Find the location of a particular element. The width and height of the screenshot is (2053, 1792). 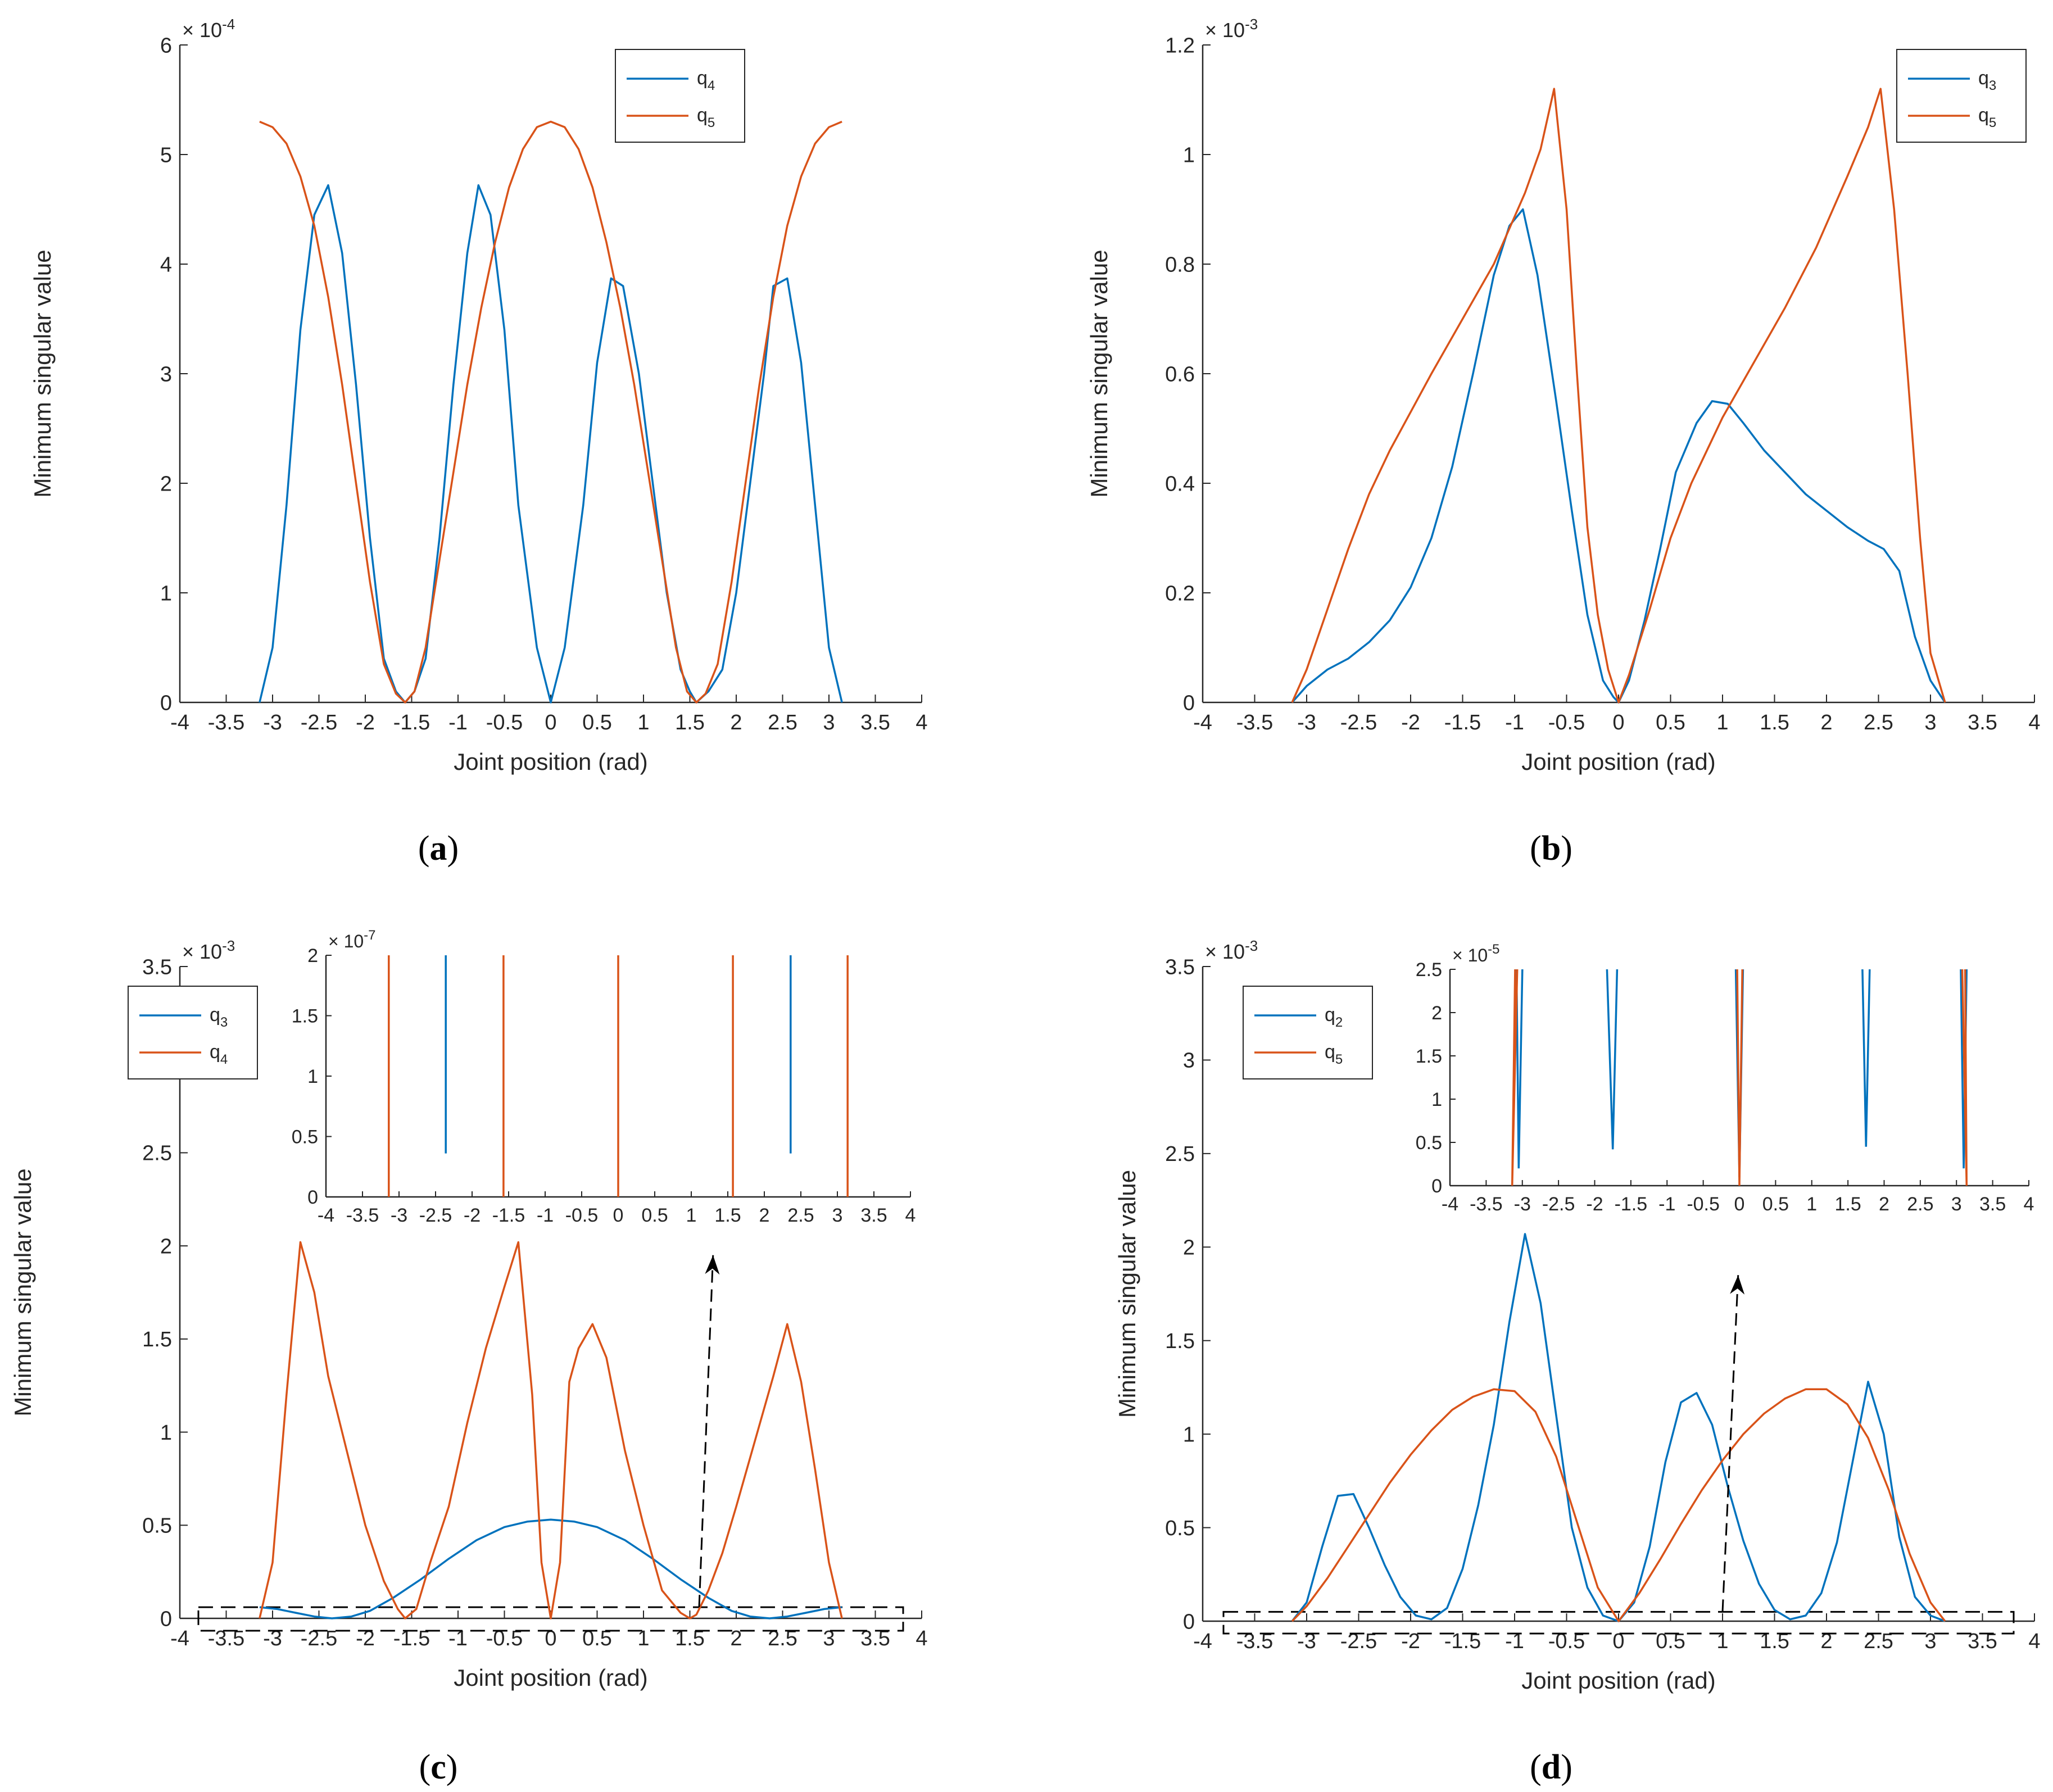

exponent-power: -4 is located at coordinates (228, 24).